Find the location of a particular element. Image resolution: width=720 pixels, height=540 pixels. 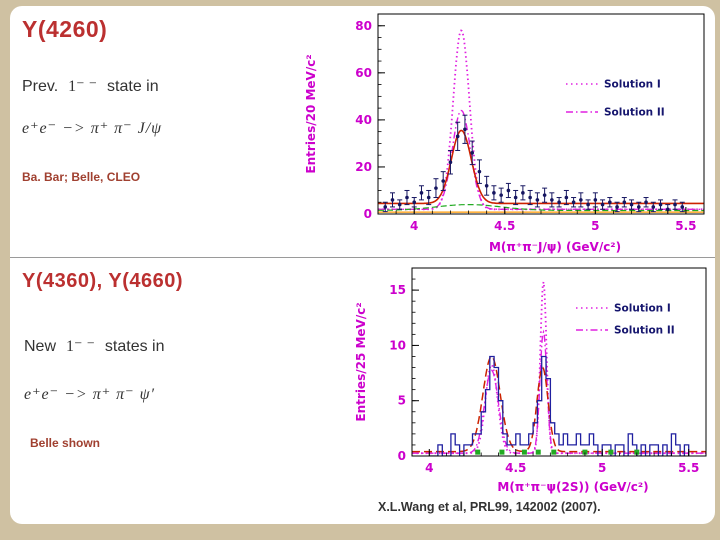

svg-text: Entries/25 MeV/c² is located at coordinates (361, 361).